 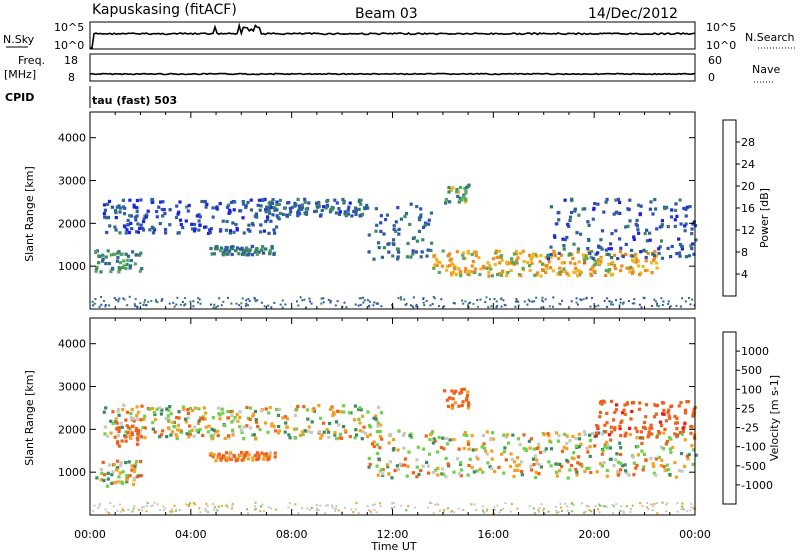 What do you see at coordinates (711, 77) in the screenshot?
I see `nave-tick-bottom: 0` at bounding box center [711, 77].